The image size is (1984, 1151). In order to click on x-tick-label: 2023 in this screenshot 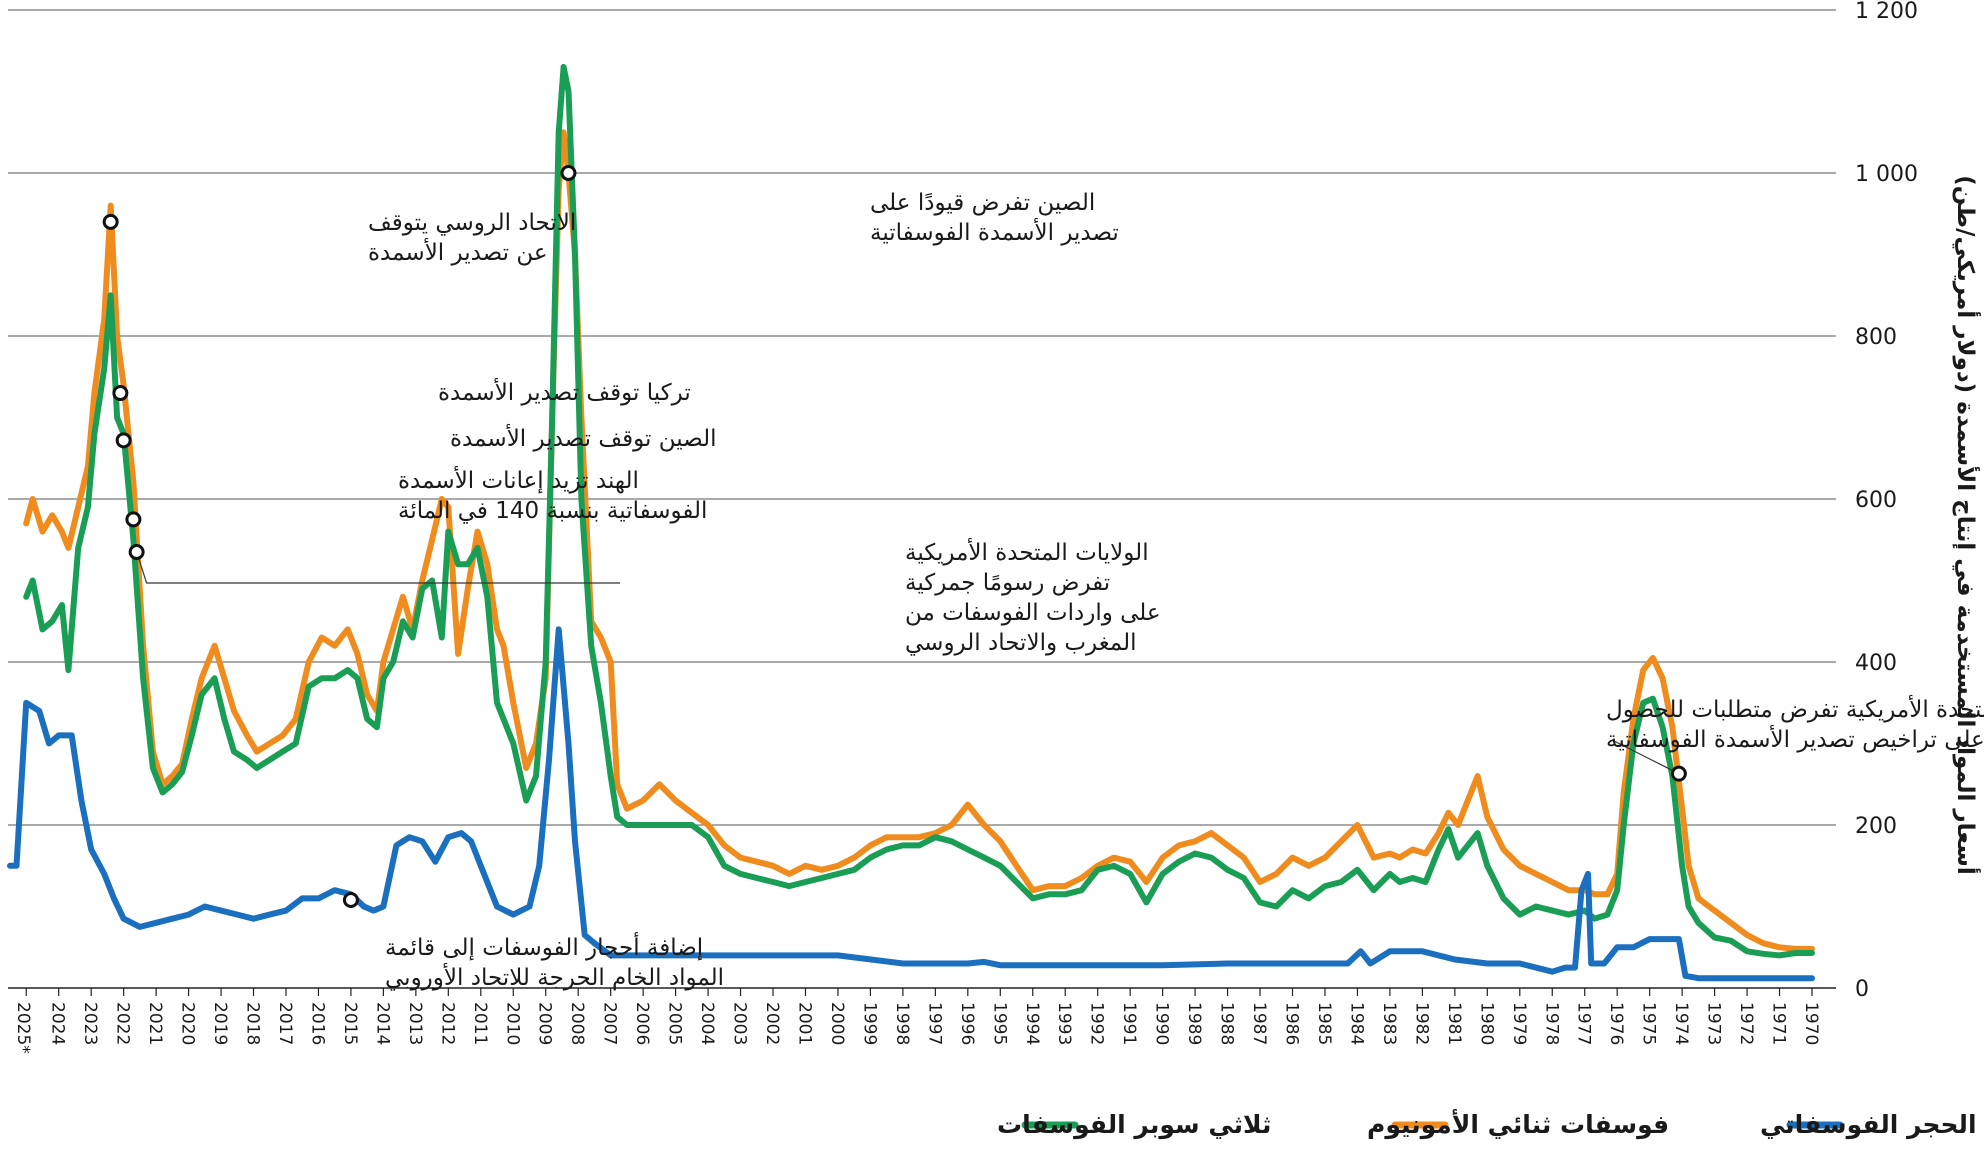, I will do `click(90, 1023)`.